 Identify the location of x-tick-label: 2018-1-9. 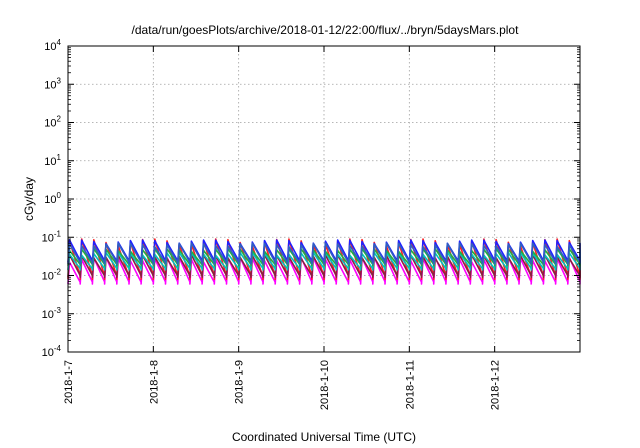
(240, 382).